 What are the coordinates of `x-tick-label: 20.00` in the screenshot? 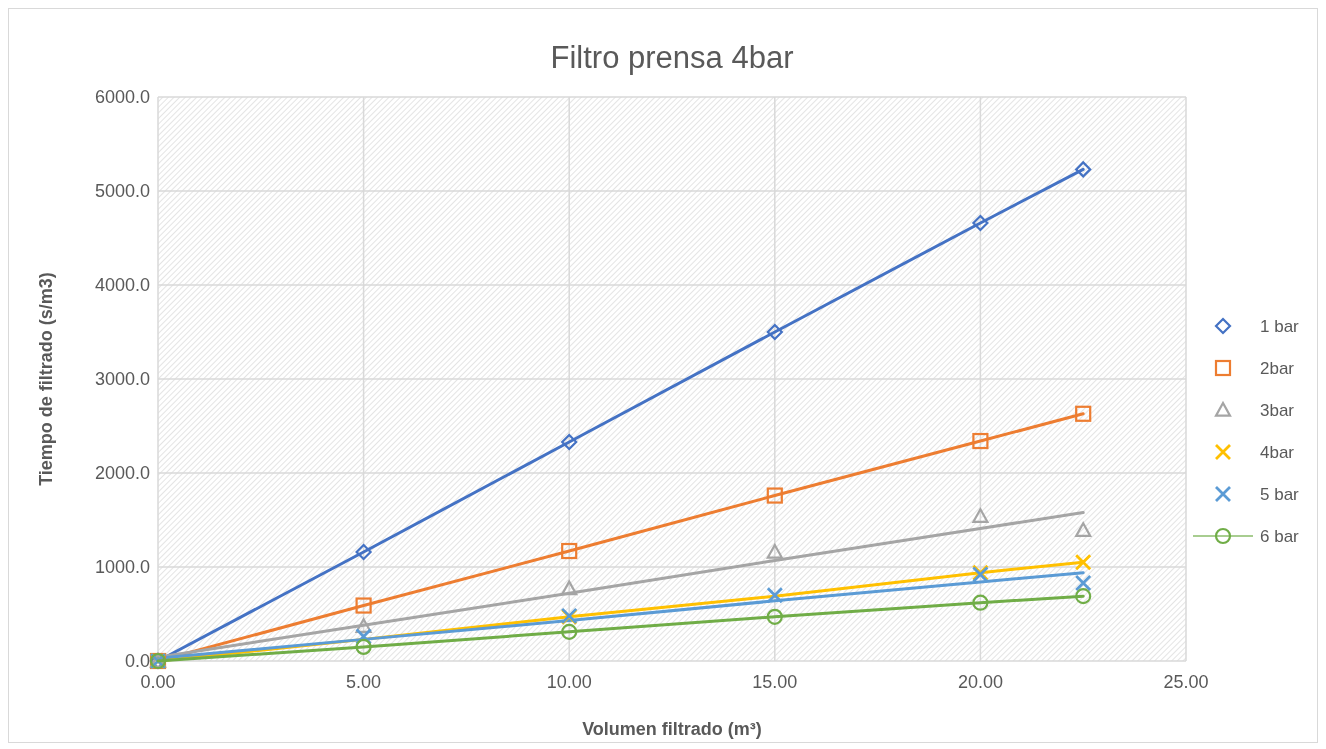 It's located at (980, 682).